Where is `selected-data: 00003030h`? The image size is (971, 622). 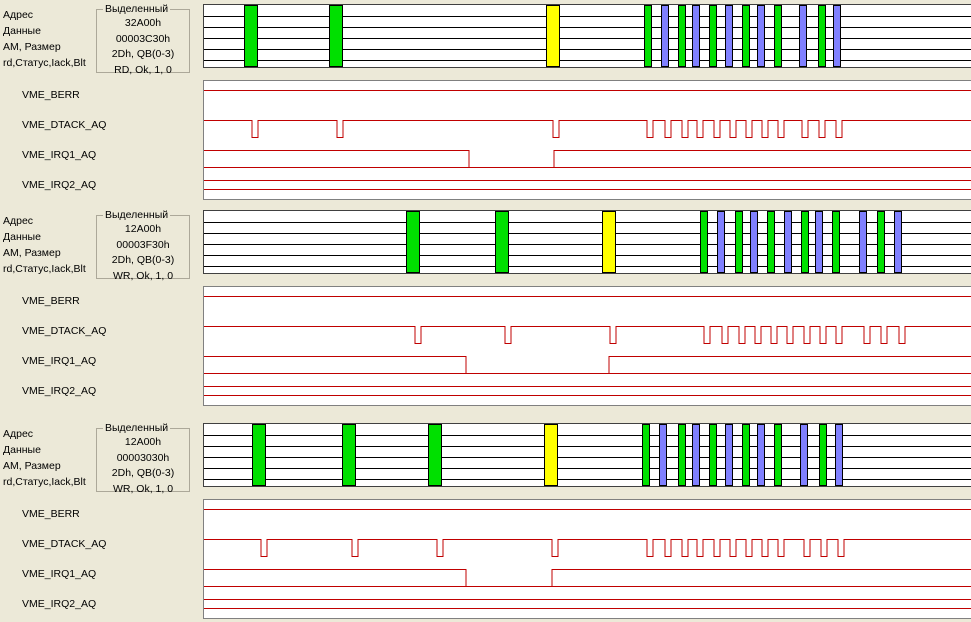
selected-data: 00003030h is located at coordinates (143, 457).